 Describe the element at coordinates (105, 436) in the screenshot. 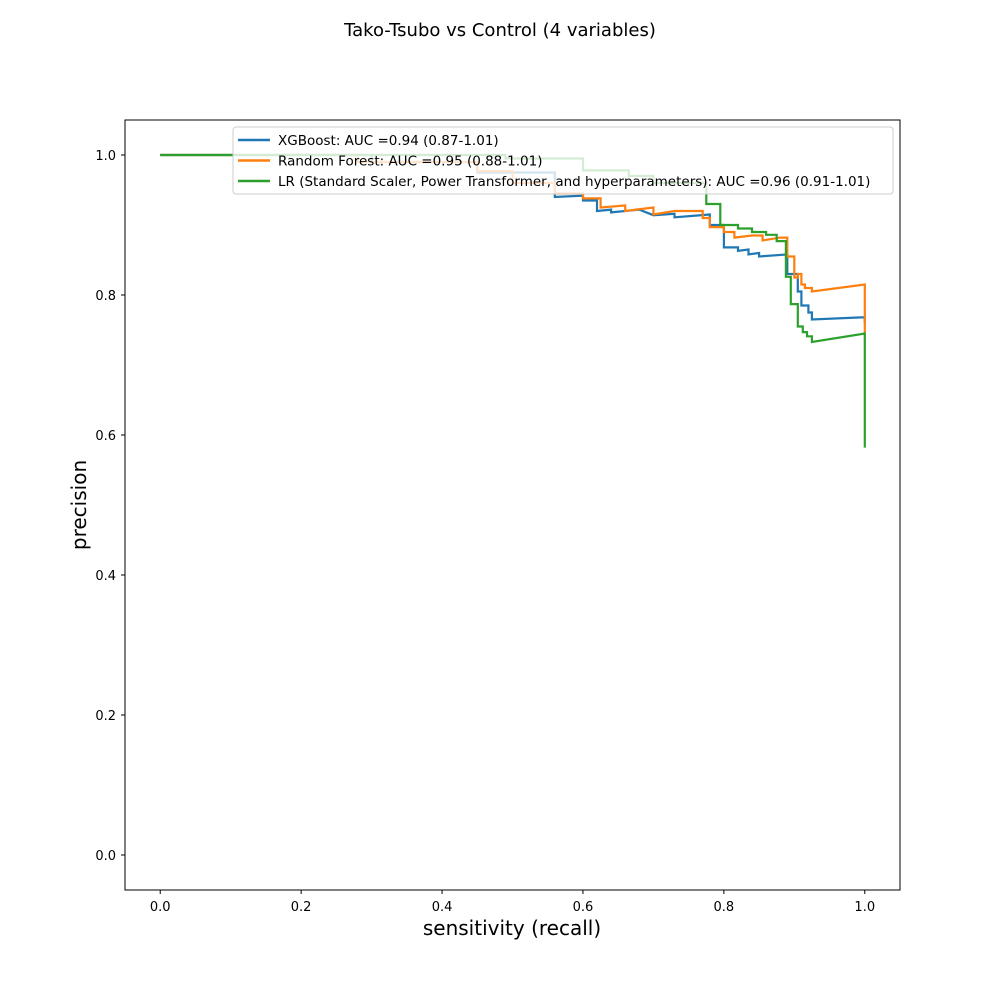

I see `y-tick-label: 0.6` at that location.